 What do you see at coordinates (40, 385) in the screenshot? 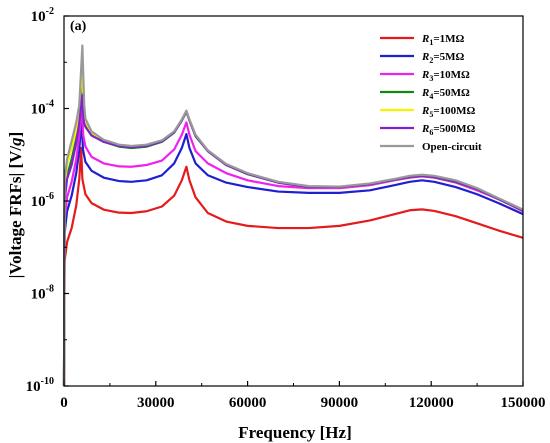
I see `y-tick-label: 10⁻¹⁰` at bounding box center [40, 385].